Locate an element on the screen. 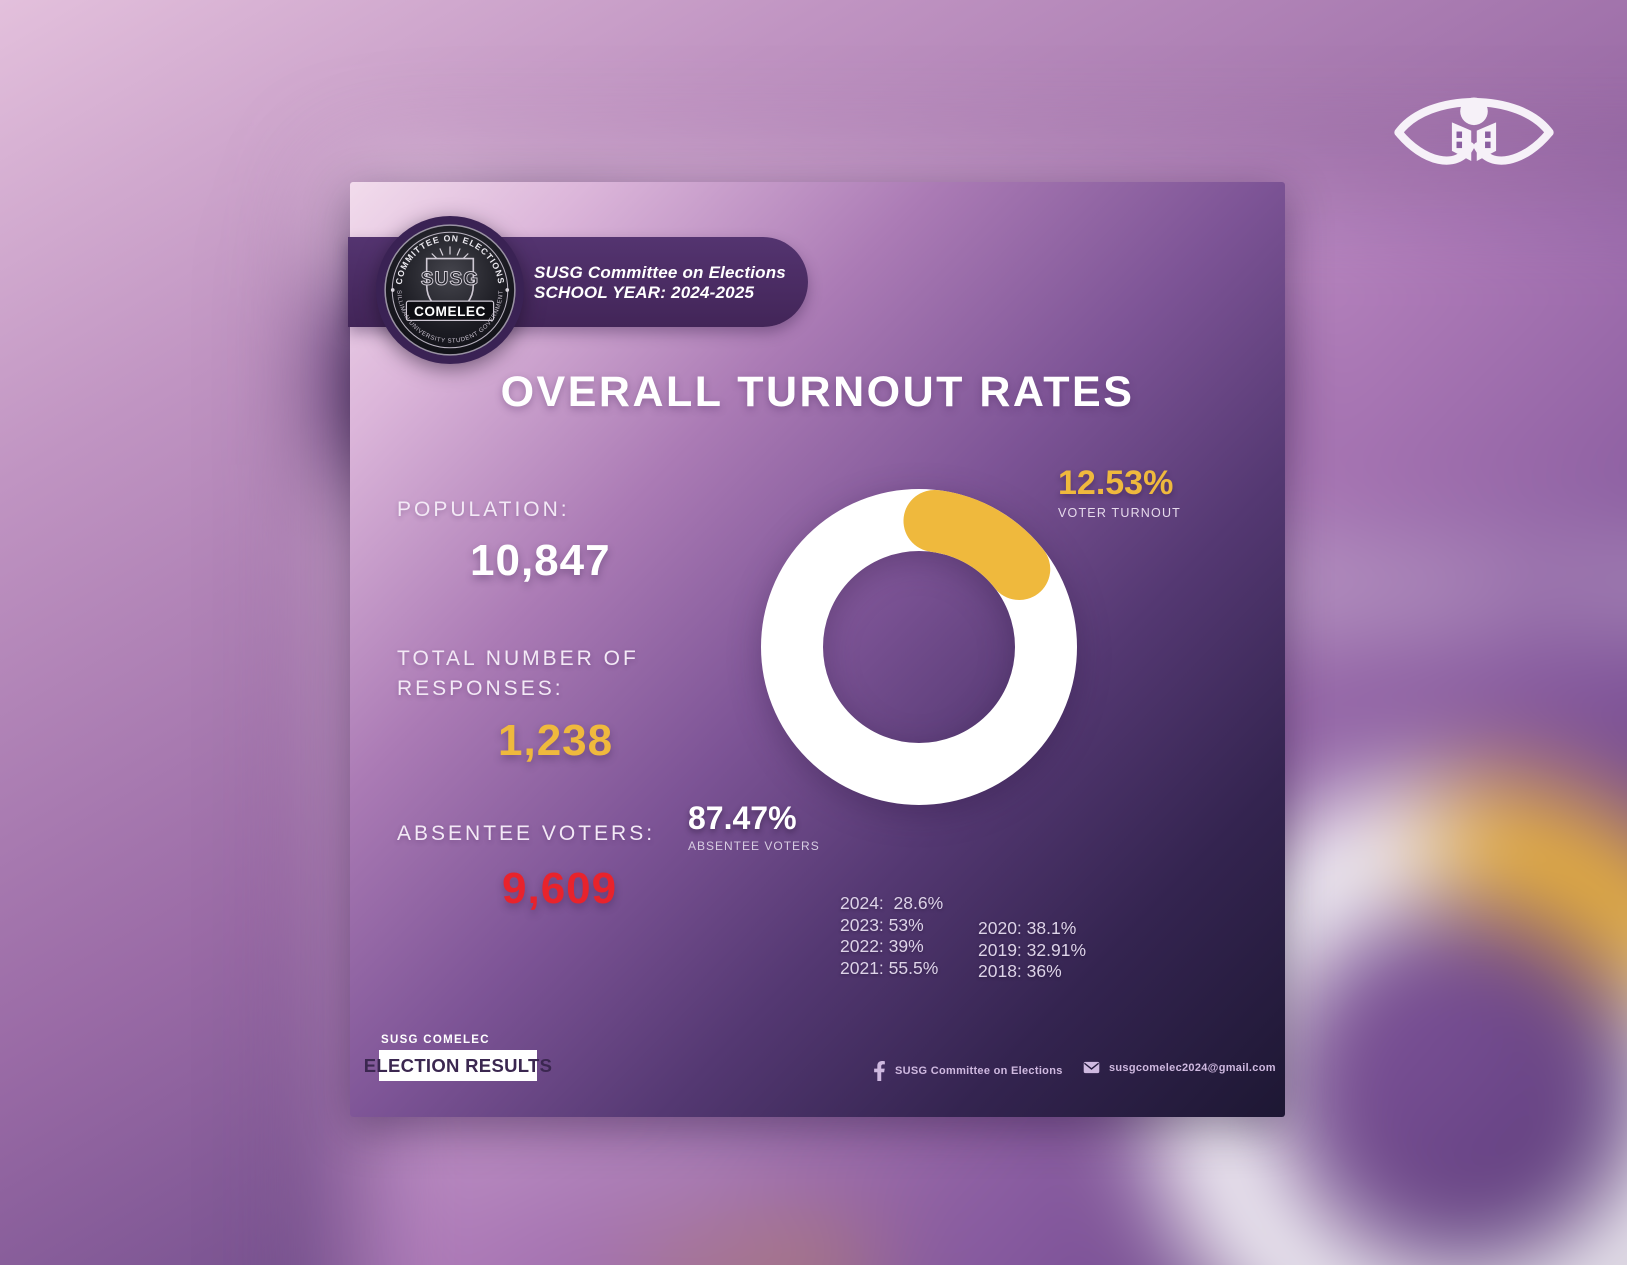  eye-logo is located at coordinates (1474, 131).